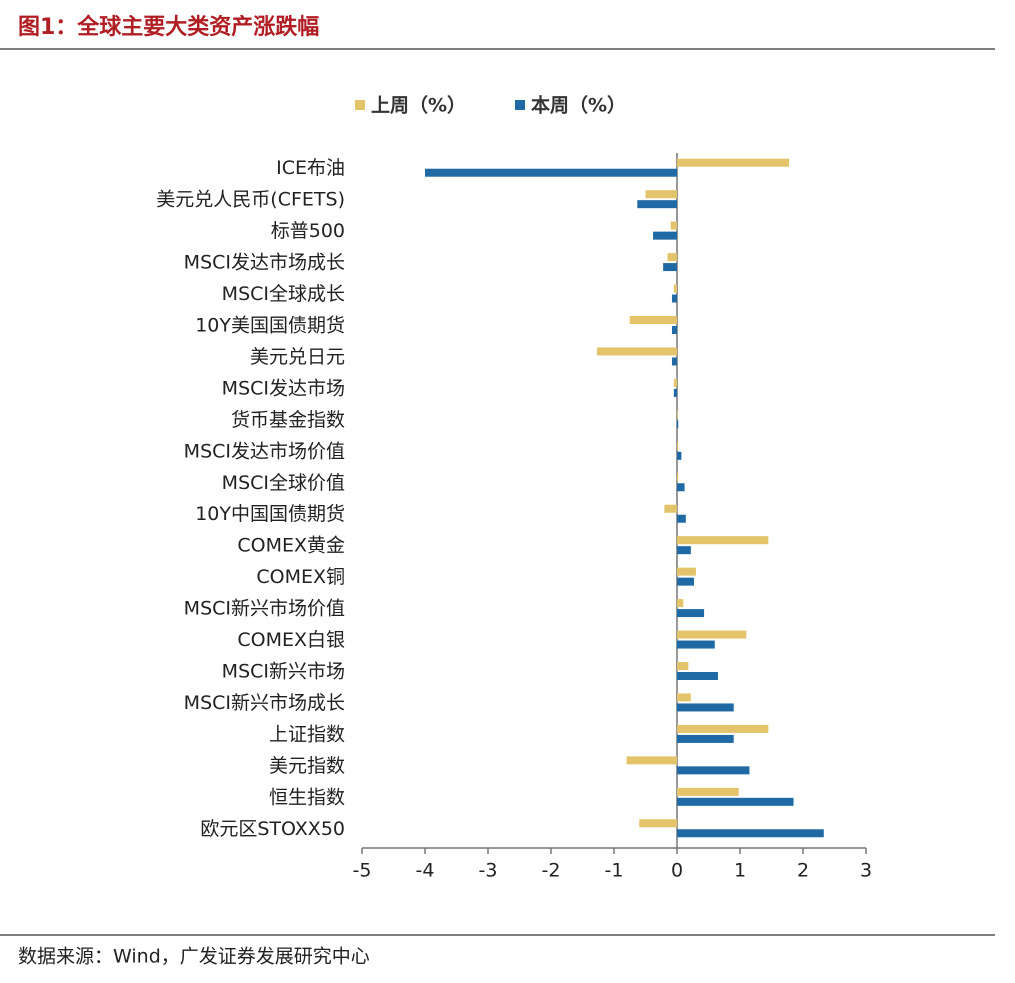 Image resolution: width=1015 pixels, height=983 pixels. What do you see at coordinates (300, 577) in the screenshot?
I see `y-tick-label: COMEX铜` at bounding box center [300, 577].